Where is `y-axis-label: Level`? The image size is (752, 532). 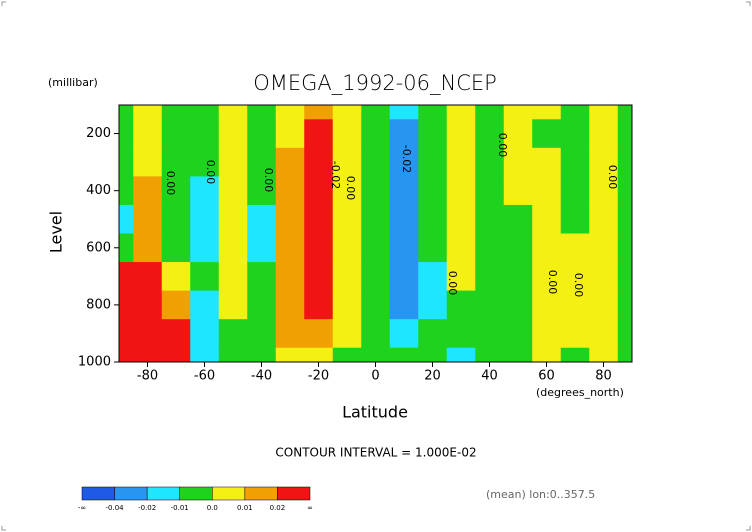
y-axis-label: Level is located at coordinates (56, 232).